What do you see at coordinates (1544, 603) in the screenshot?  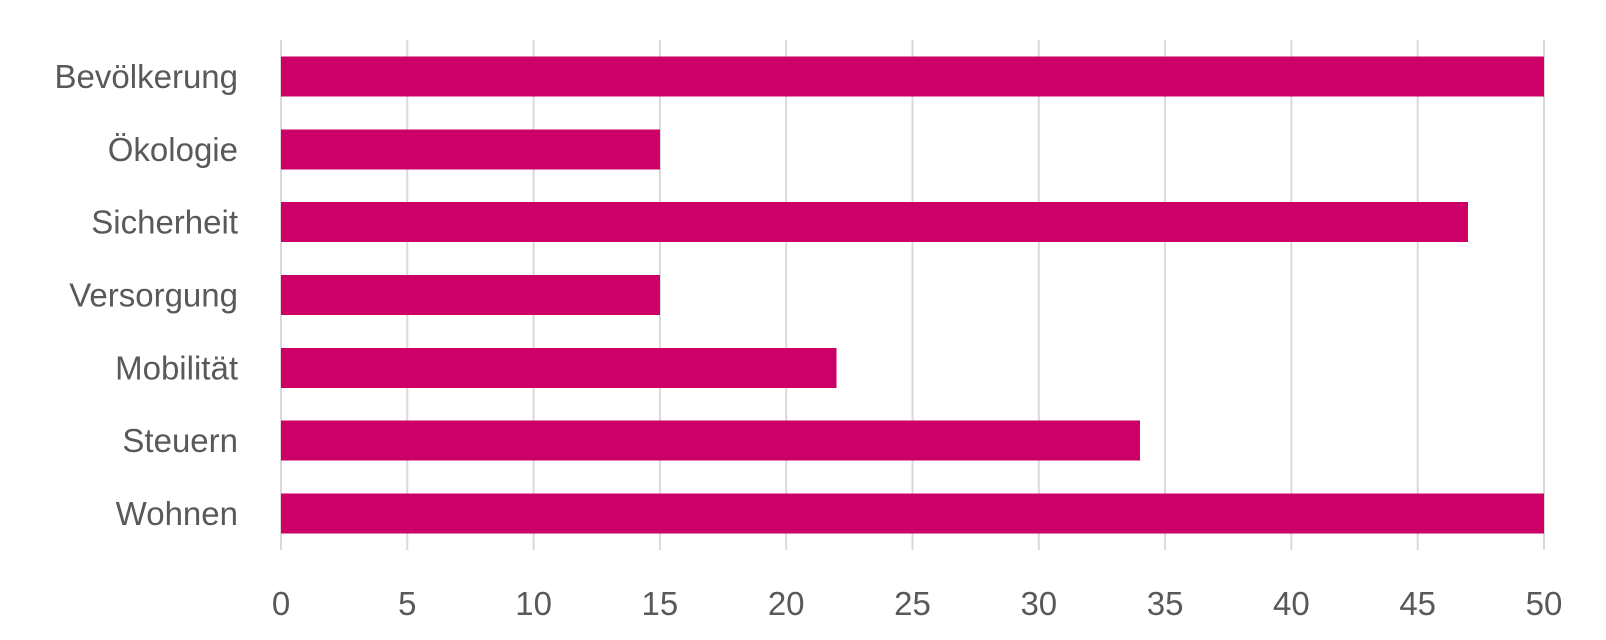 I see `x-tick-label: 50` at bounding box center [1544, 603].